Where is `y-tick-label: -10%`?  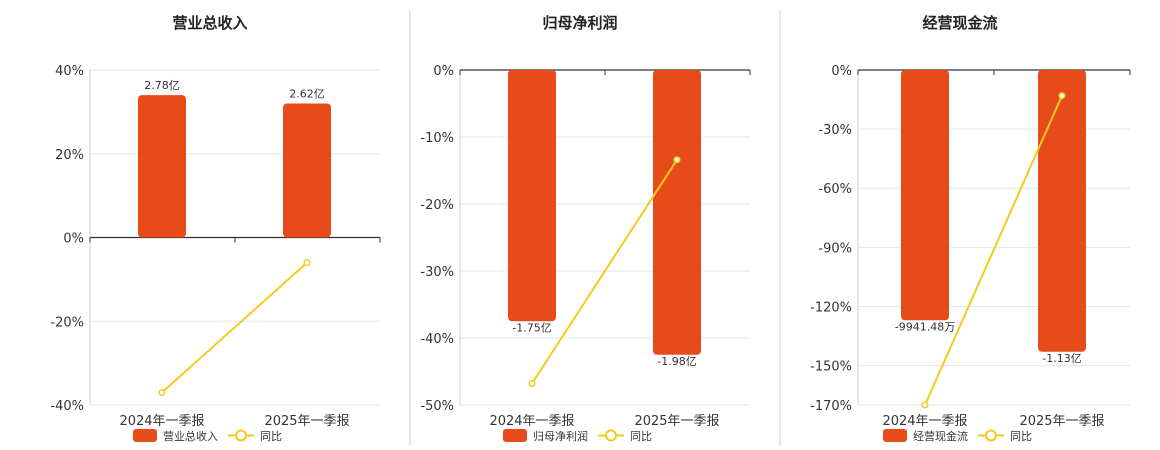 y-tick-label: -10% is located at coordinates (437, 138).